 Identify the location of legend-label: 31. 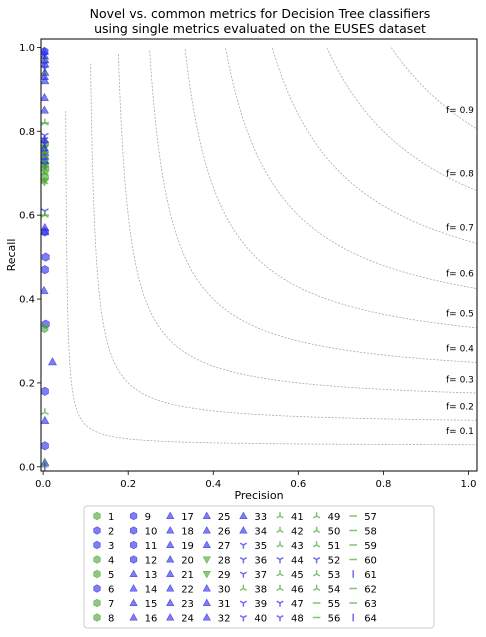
(224, 604).